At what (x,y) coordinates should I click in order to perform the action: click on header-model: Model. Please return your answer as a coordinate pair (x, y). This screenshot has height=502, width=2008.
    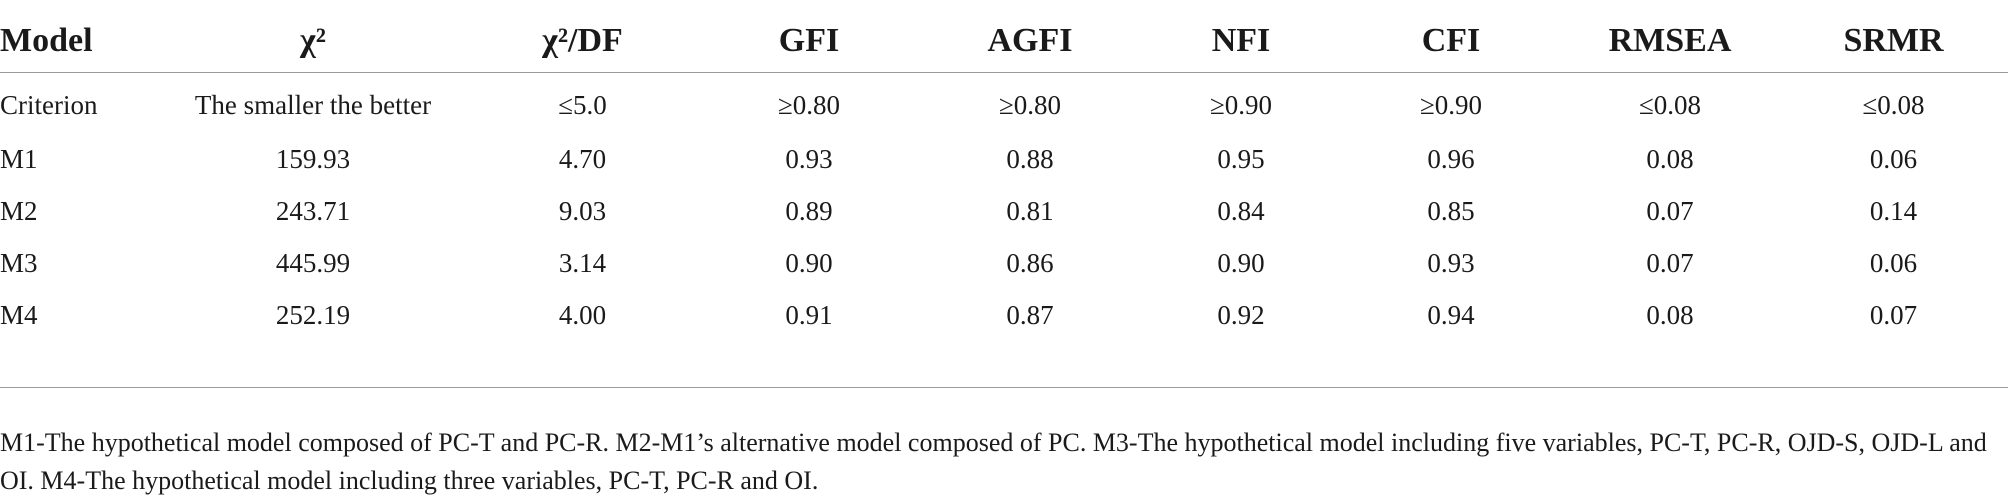
    Looking at the image, I should click on (80, 41).